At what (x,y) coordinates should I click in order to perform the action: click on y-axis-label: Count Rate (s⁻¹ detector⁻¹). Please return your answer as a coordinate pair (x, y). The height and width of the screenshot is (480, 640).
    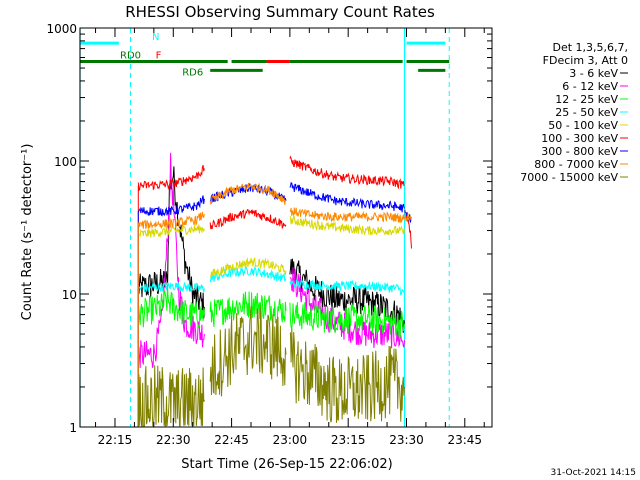
    Looking at the image, I should click on (27, 232).